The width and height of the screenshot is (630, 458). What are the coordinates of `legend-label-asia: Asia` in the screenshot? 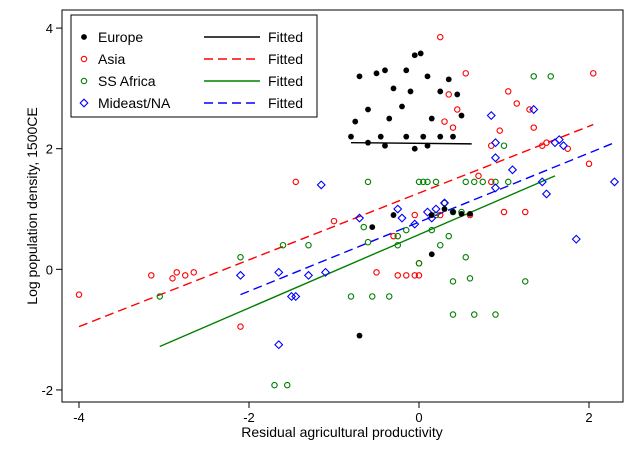 It's located at (111, 59).